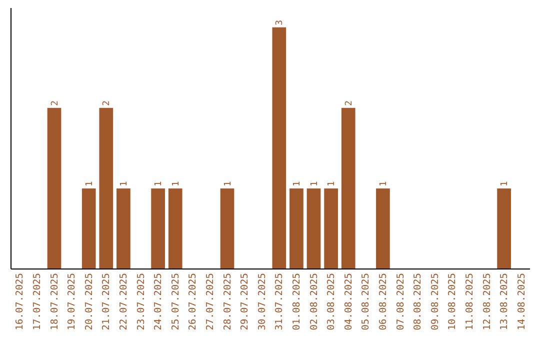 Image resolution: width=540 pixels, height=340 pixels. What do you see at coordinates (54, 301) in the screenshot?
I see `x-tick-label: 18.07.2025` at bounding box center [54, 301].